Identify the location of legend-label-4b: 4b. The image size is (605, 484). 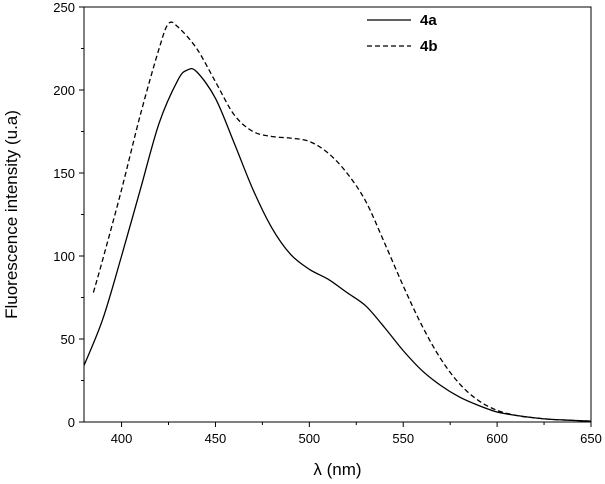
(429, 46).